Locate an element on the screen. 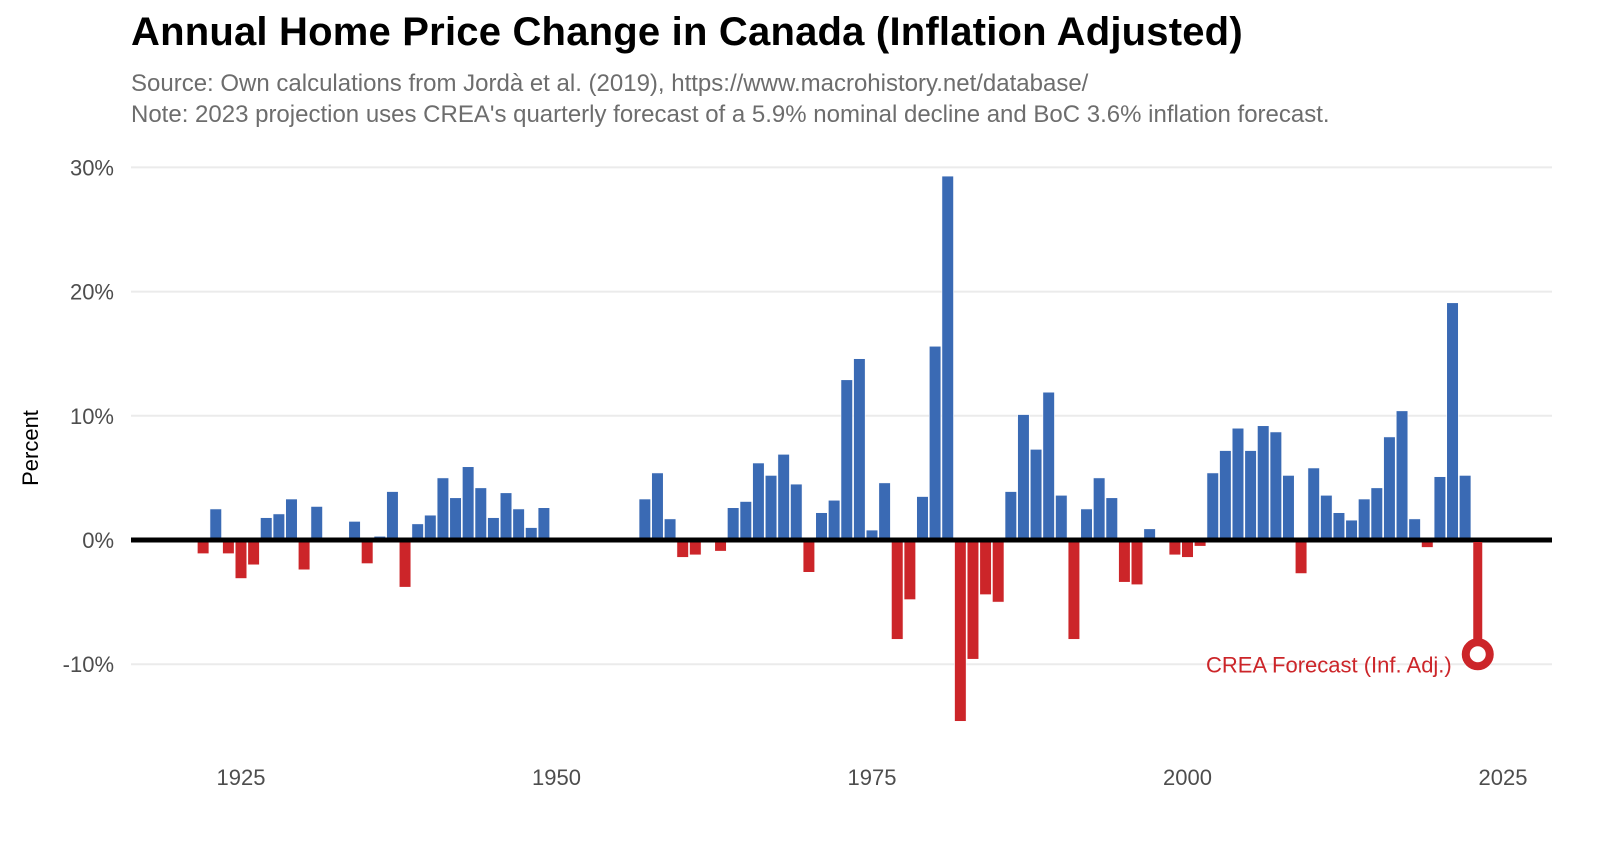 The image size is (1600, 857). forecast-point is located at coordinates (1477, 654).